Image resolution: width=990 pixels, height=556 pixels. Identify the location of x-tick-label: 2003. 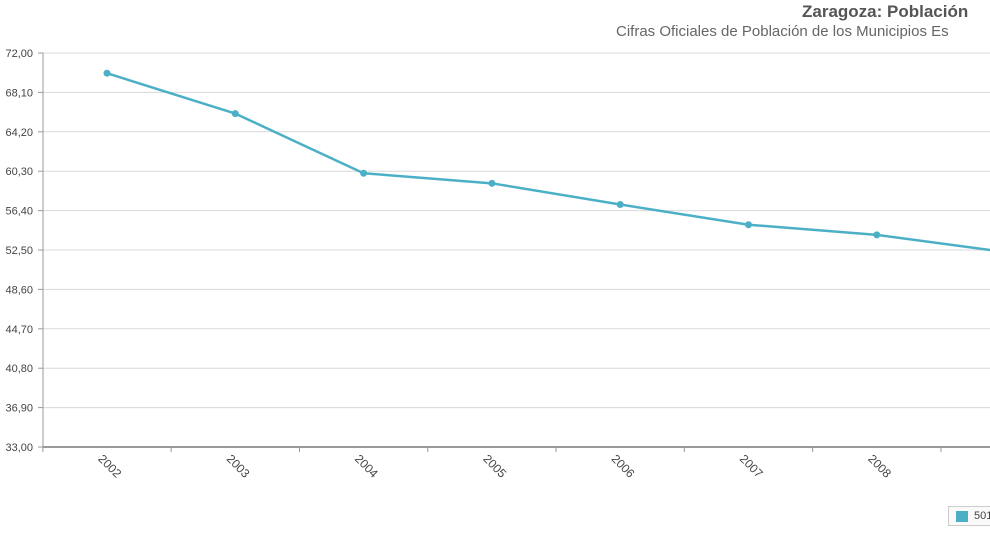
(238, 466).